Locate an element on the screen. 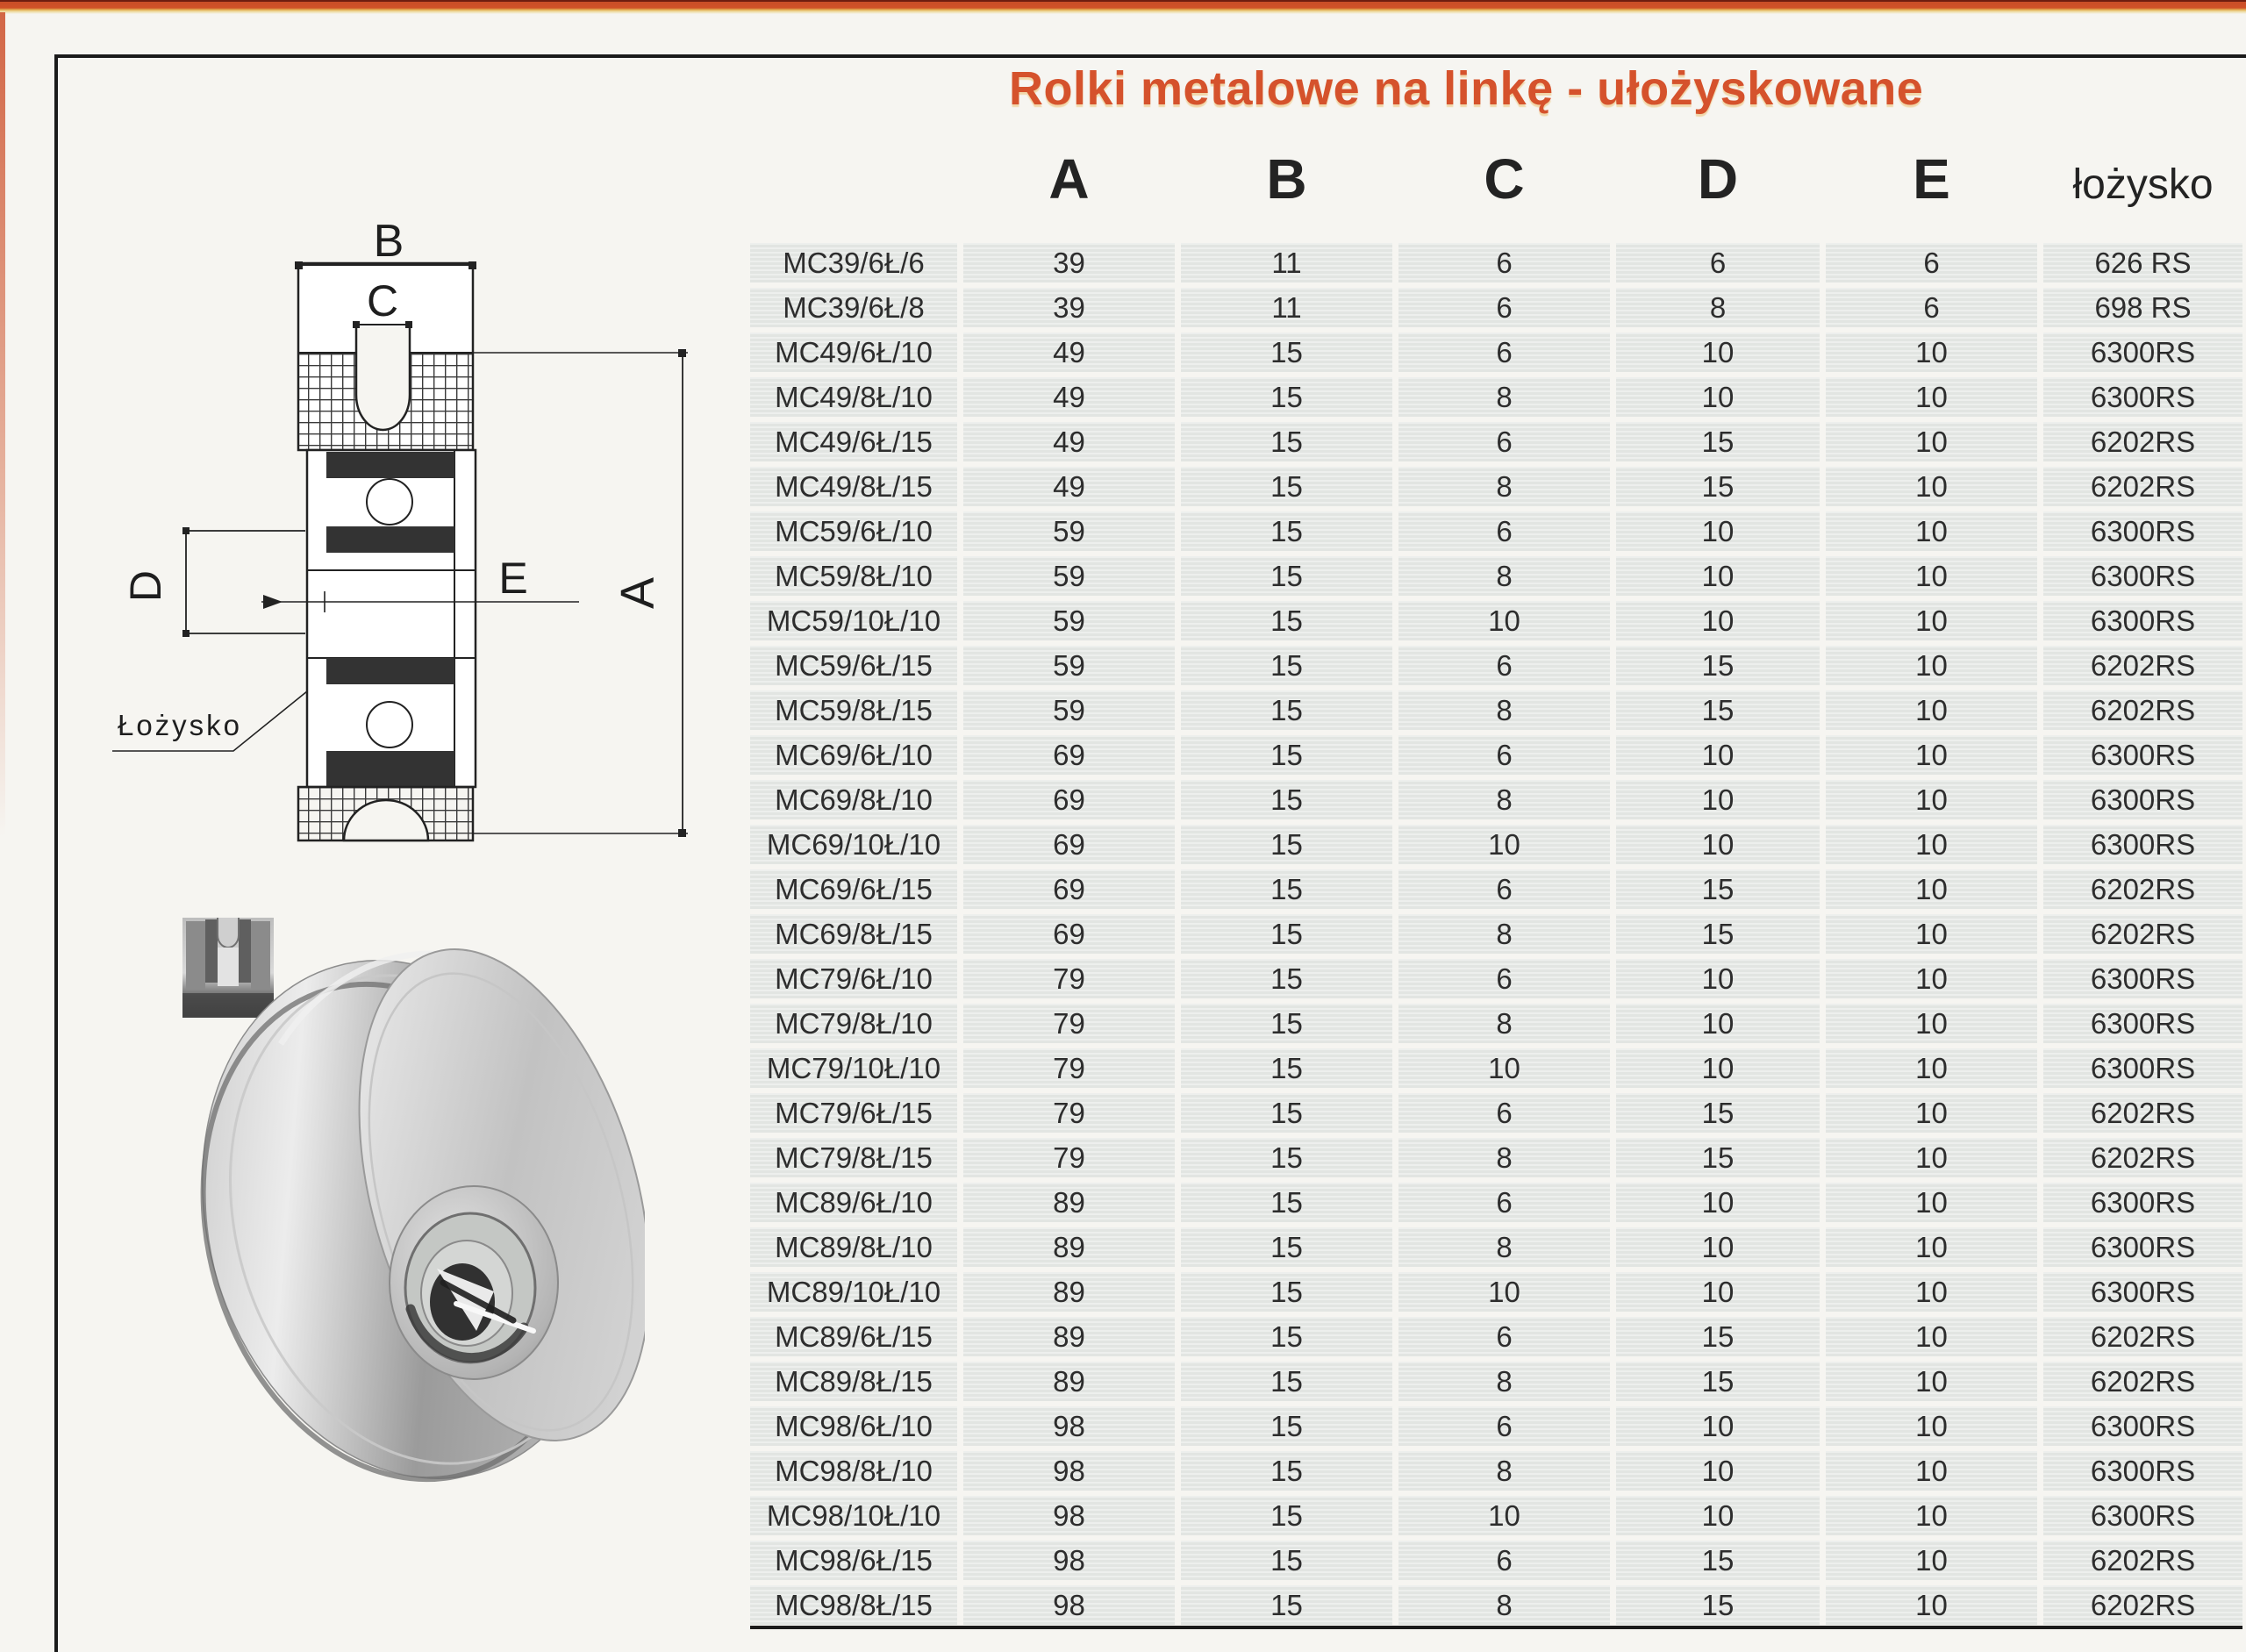 This screenshot has width=2246, height=1652. table-row: MC49/8Ł/15 49 15 8 15 10 6202RS is located at coordinates (1496, 487).